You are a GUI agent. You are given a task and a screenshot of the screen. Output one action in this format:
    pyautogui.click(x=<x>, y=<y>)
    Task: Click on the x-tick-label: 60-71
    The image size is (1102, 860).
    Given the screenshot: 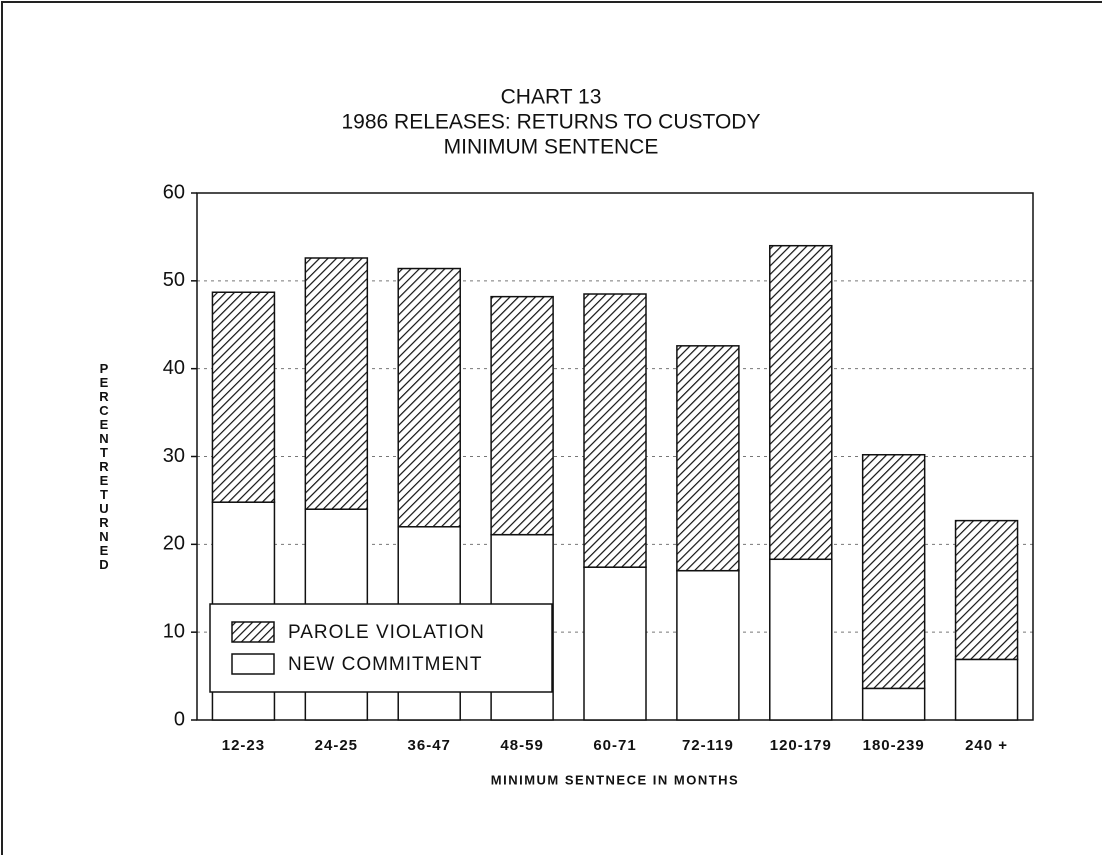 What is the action you would take?
    pyautogui.click(x=614, y=745)
    